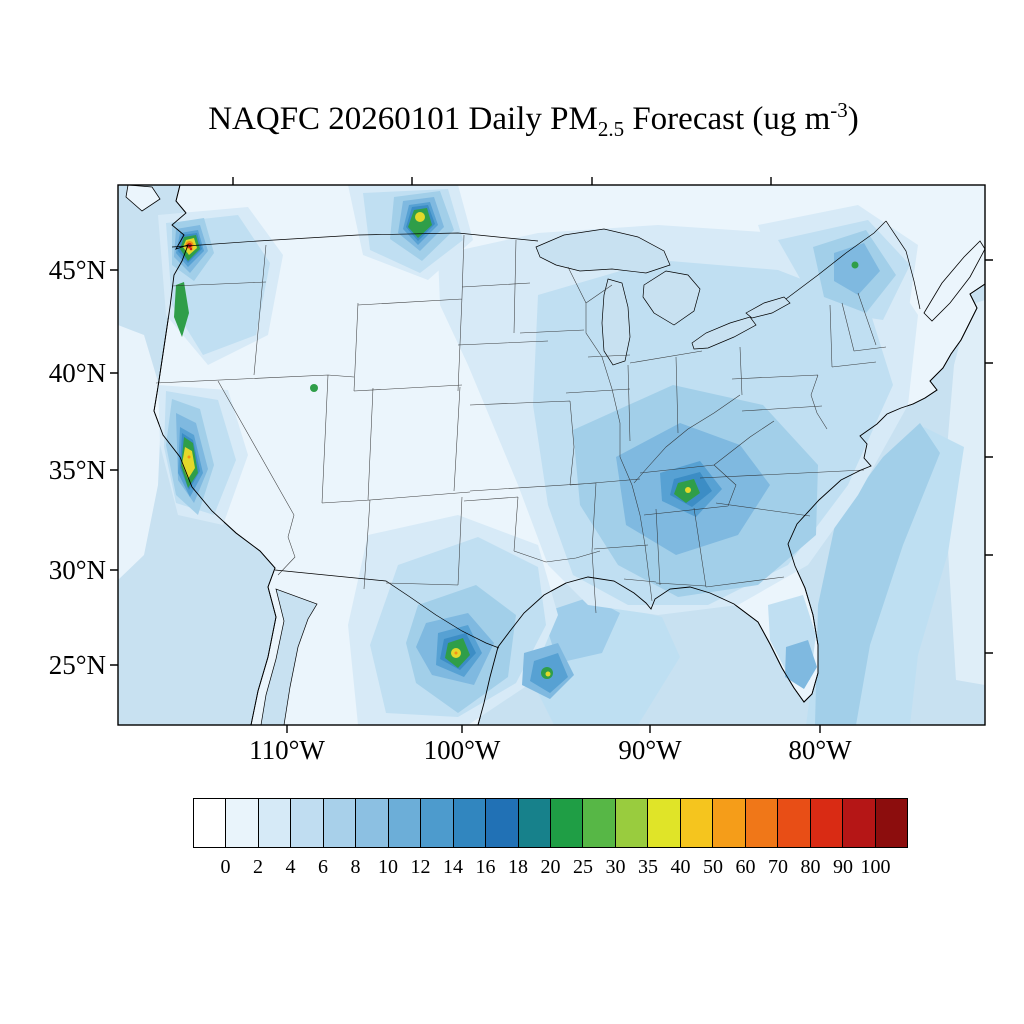 This screenshot has height=1024, width=1024. I want to click on latitude-axis-label: 40°N, so click(77, 373).